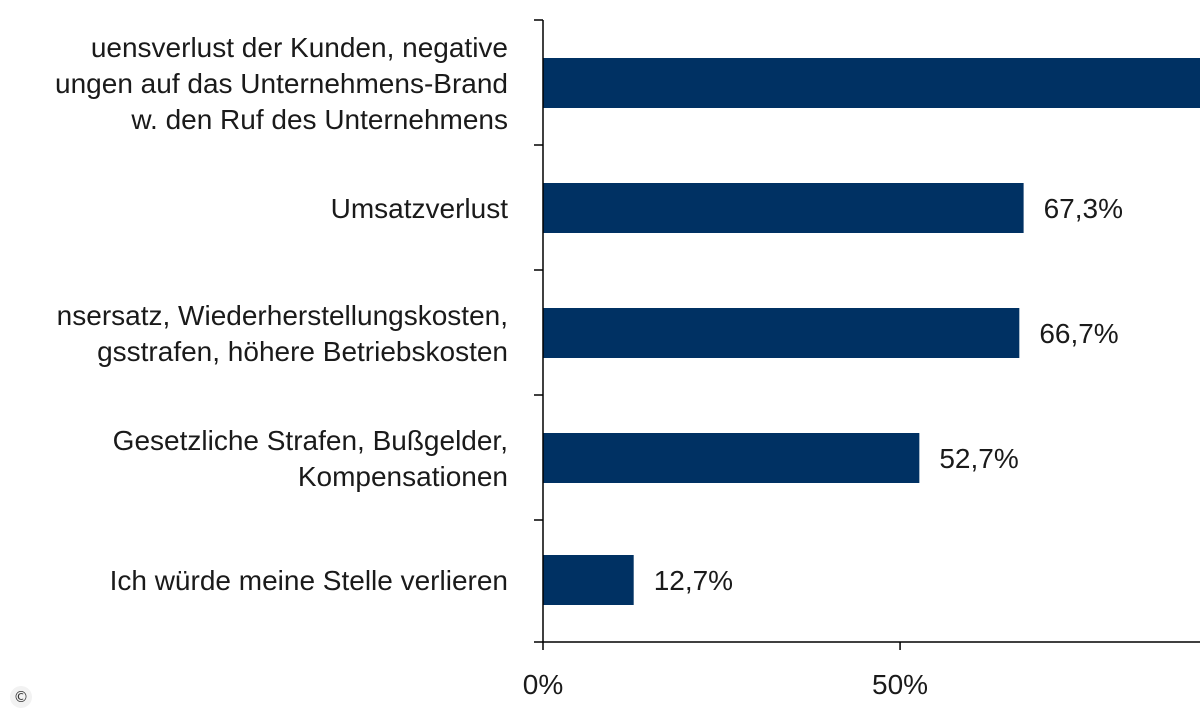  What do you see at coordinates (420, 208) in the screenshot?
I see `category-label-2-line-1: Umsatzverlust` at bounding box center [420, 208].